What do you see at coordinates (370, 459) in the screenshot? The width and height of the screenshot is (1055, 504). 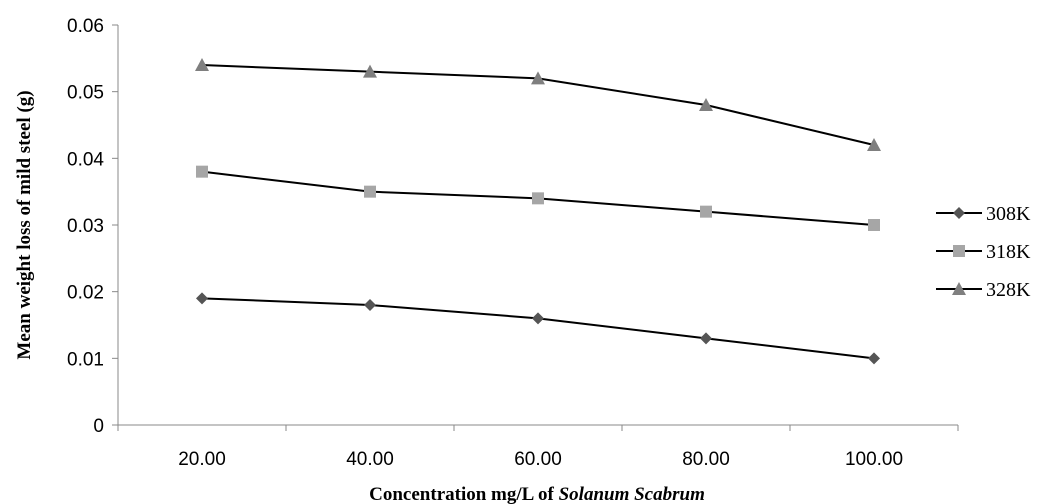 I see `x-tick-label: 40.00` at bounding box center [370, 459].